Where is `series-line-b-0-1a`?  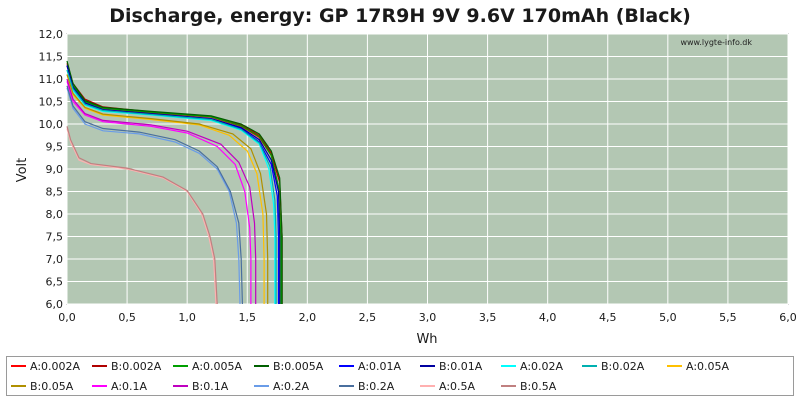 series-line-b-0-1a is located at coordinates (161, 191).